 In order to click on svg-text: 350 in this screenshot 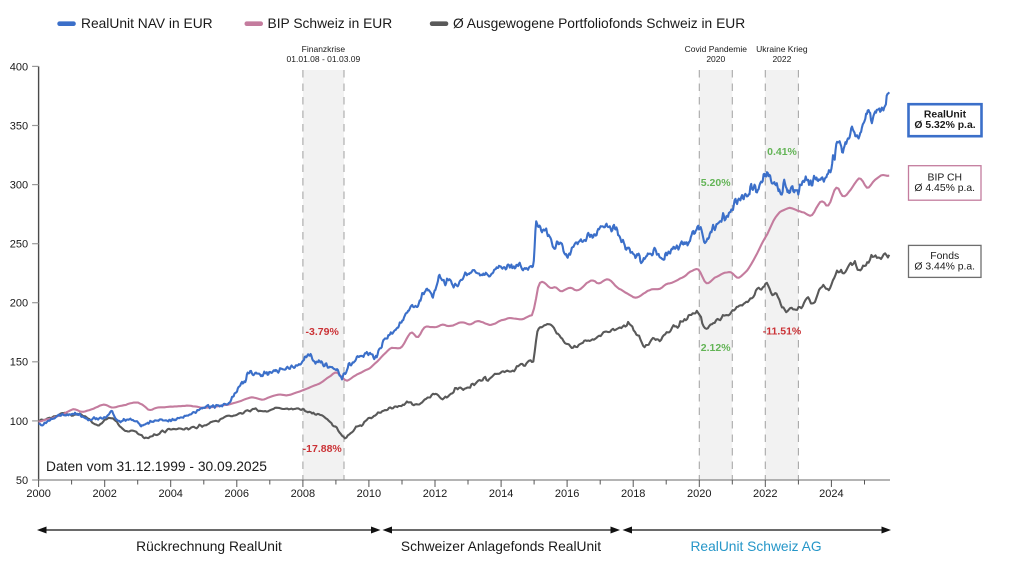, I will do `click(19, 126)`.